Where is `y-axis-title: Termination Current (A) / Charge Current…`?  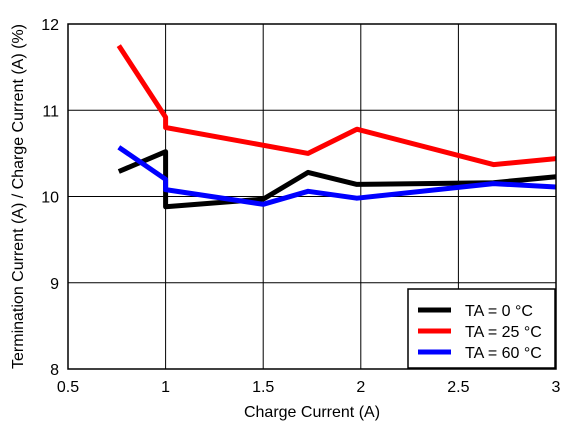
y-axis-title: Termination Current (A) / Charge Current… is located at coordinates (18, 196).